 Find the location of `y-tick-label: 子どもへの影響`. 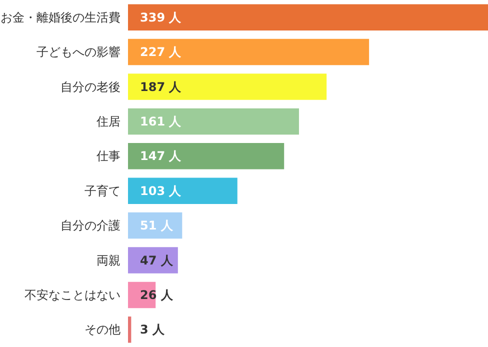

y-tick-label: 子どもへの影響 is located at coordinates (78, 52).